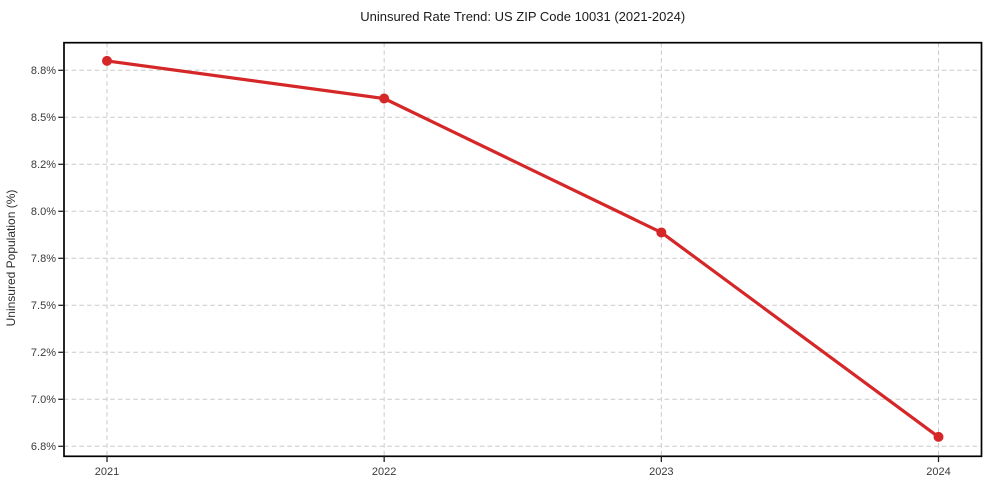 This screenshot has height=490, width=989. What do you see at coordinates (43, 353) in the screenshot?
I see `y-tick-label: 7.2%` at bounding box center [43, 353].